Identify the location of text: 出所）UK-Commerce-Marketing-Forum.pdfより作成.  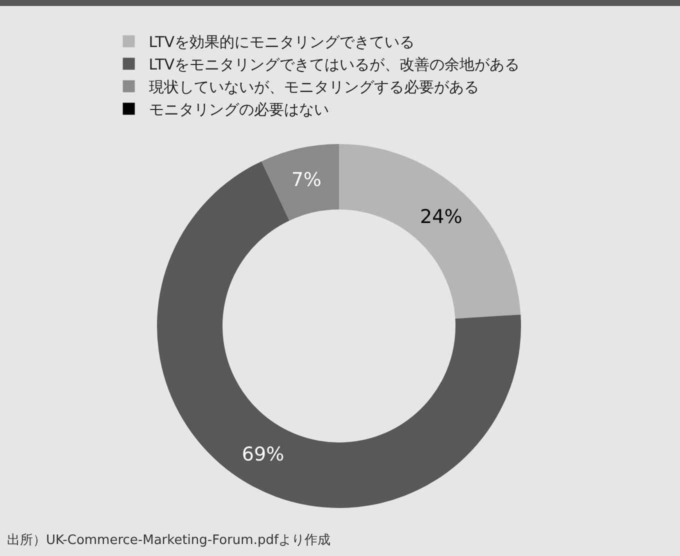
(169, 540).